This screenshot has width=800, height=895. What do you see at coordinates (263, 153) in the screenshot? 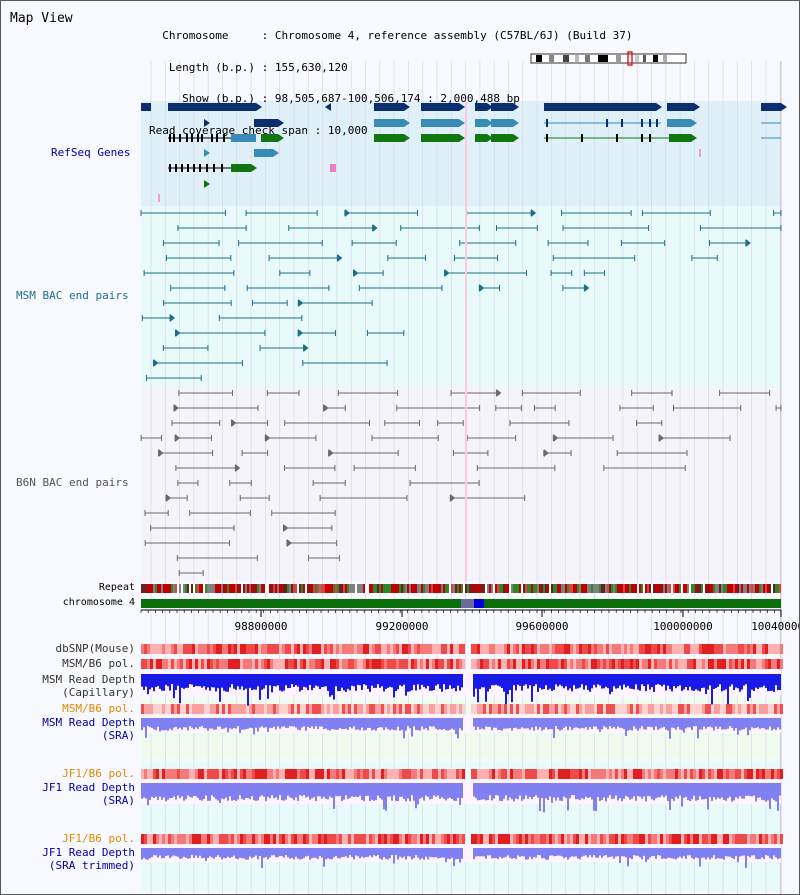
I see `refseq-gene` at bounding box center [263, 153].